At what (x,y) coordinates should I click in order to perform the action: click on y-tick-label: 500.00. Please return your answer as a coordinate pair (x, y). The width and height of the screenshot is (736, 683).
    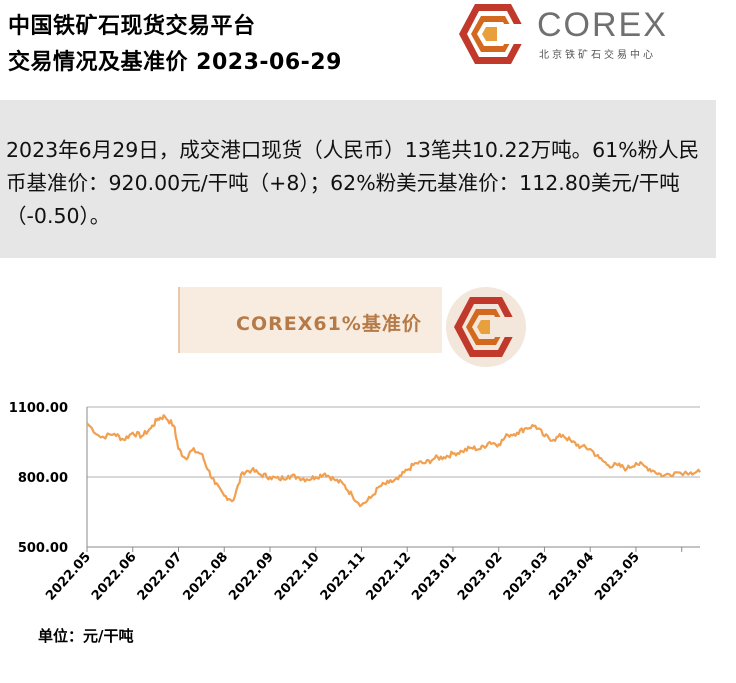
    Looking at the image, I should click on (43, 548).